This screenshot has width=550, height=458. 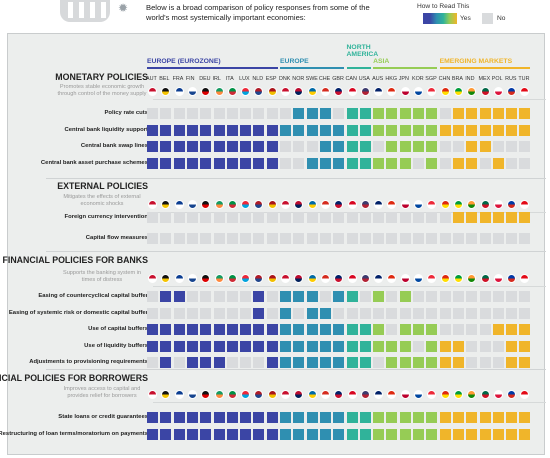 What do you see at coordinates (103, 417) in the screenshot?
I see `policy-row-label: State loans or credit guarantees` at bounding box center [103, 417].